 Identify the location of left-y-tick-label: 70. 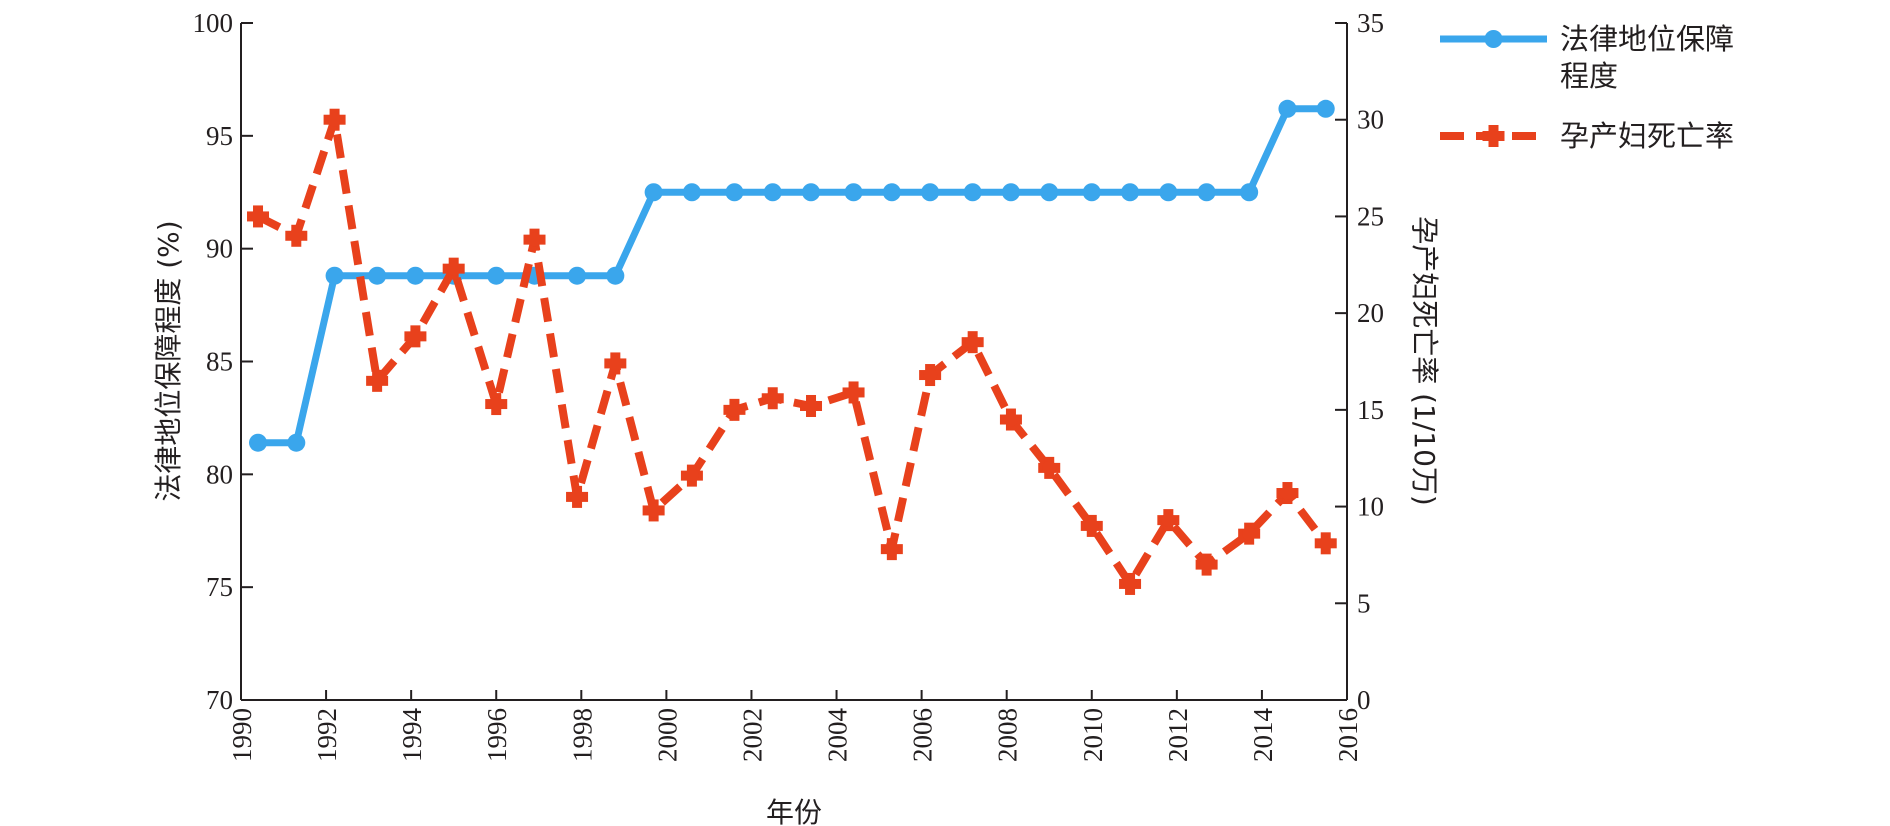
(219, 700).